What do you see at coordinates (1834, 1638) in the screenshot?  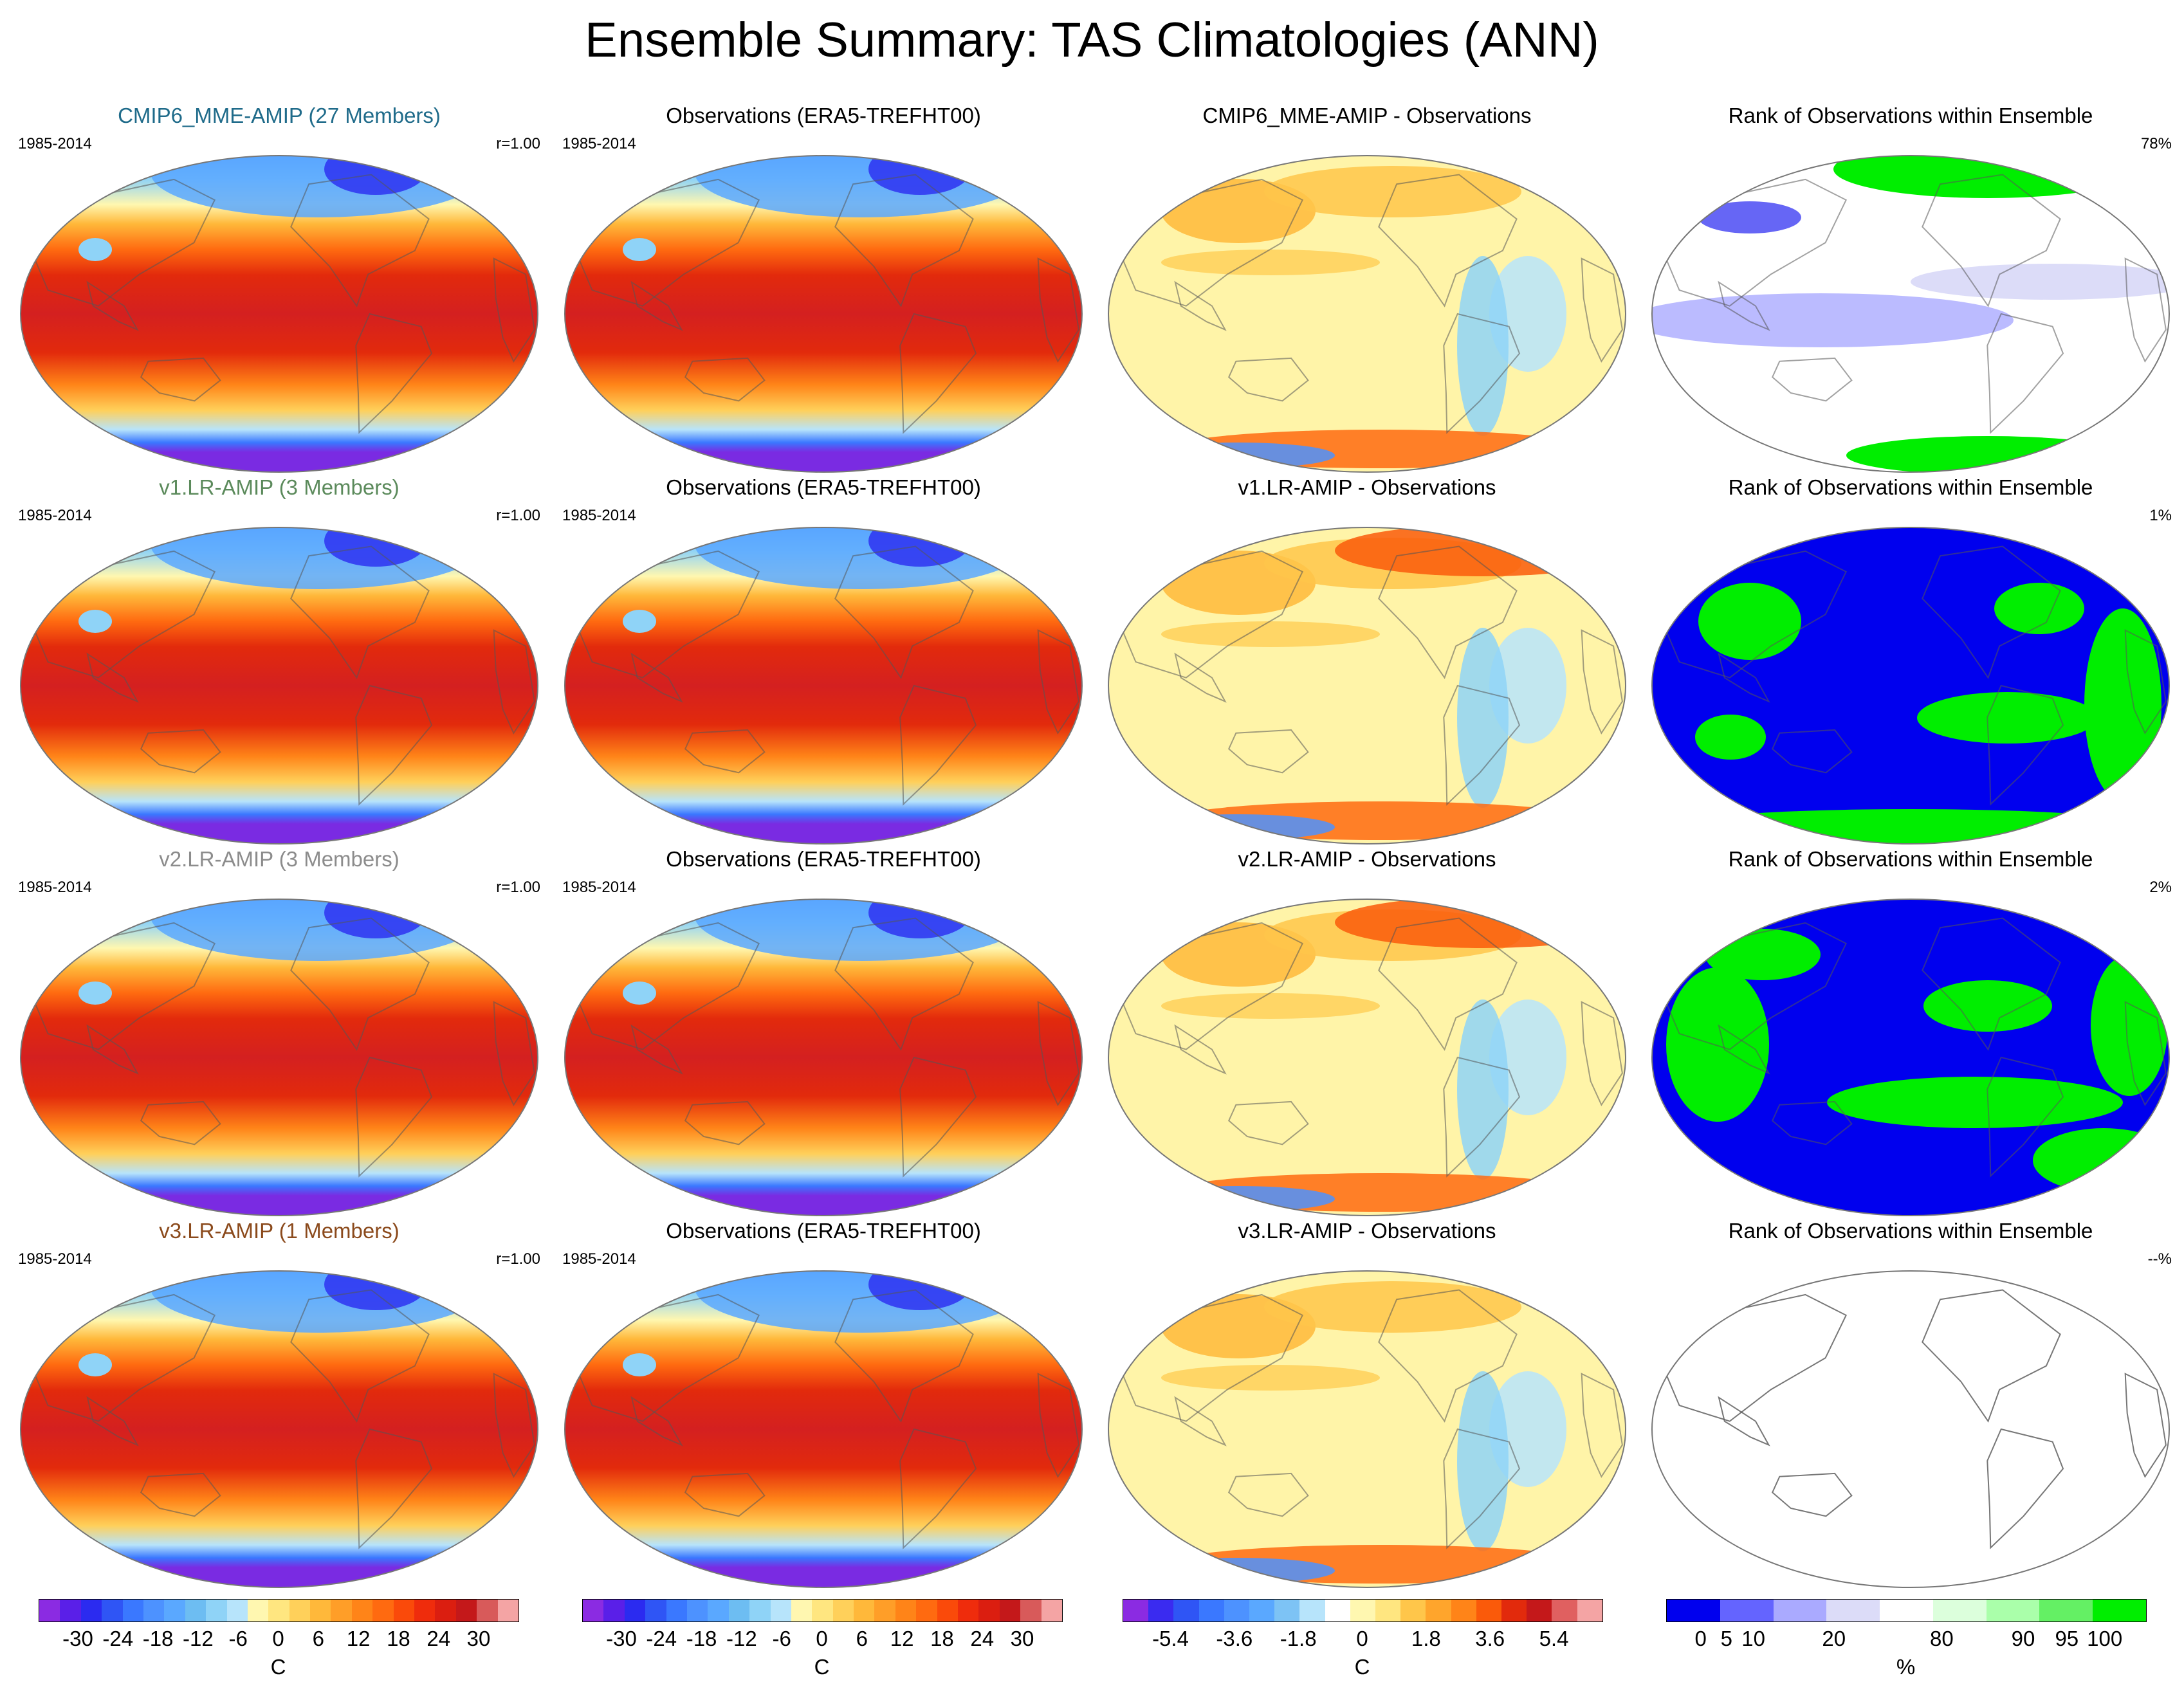 I see `colorbar-tick-label: 20` at bounding box center [1834, 1638].